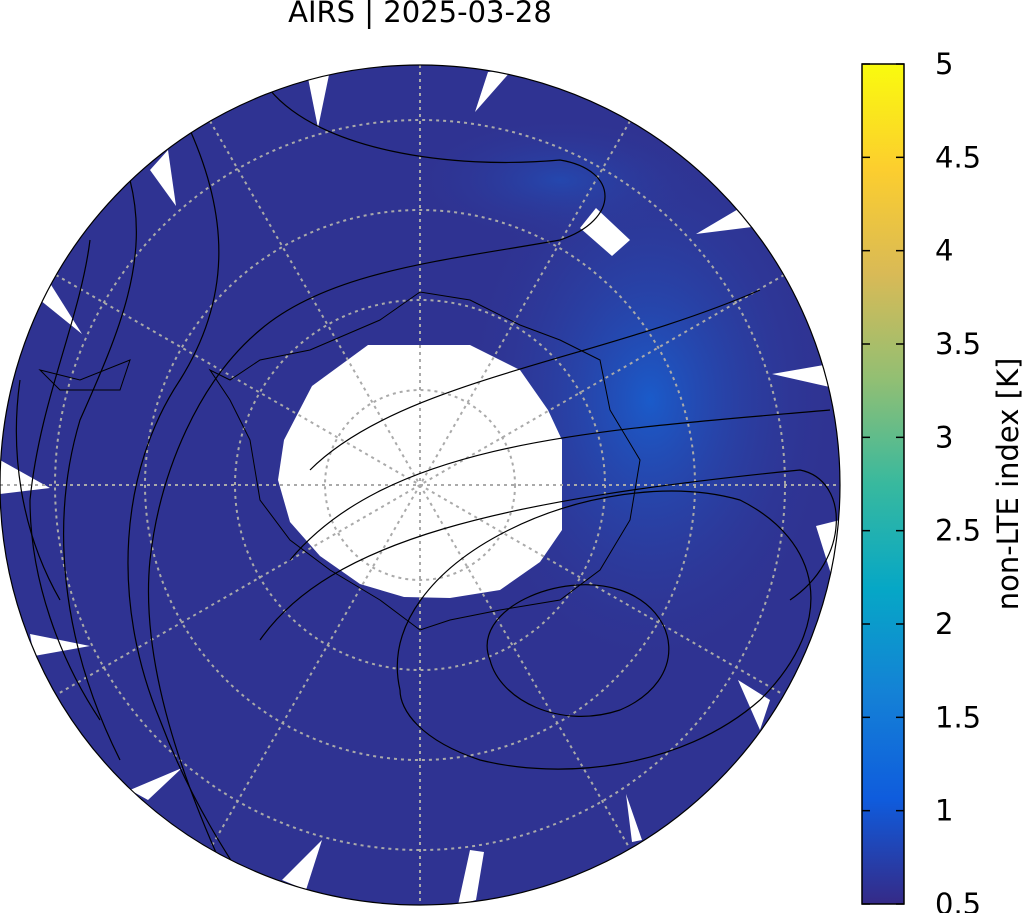 The image size is (1032, 913). Describe the element at coordinates (958, 531) in the screenshot. I see `colorbar-tick-label: 2.5` at that location.